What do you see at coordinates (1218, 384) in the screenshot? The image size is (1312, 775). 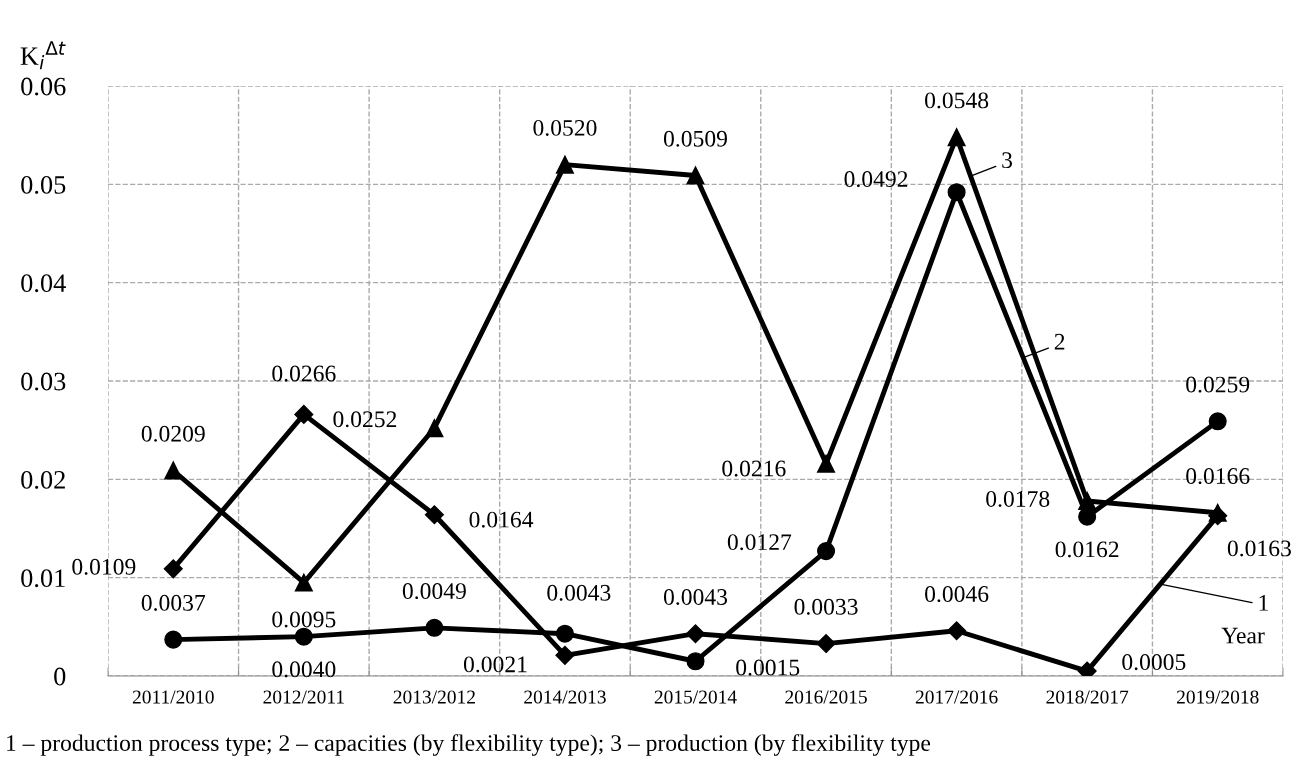 I see `data-label: 0.0259` at bounding box center [1218, 384].